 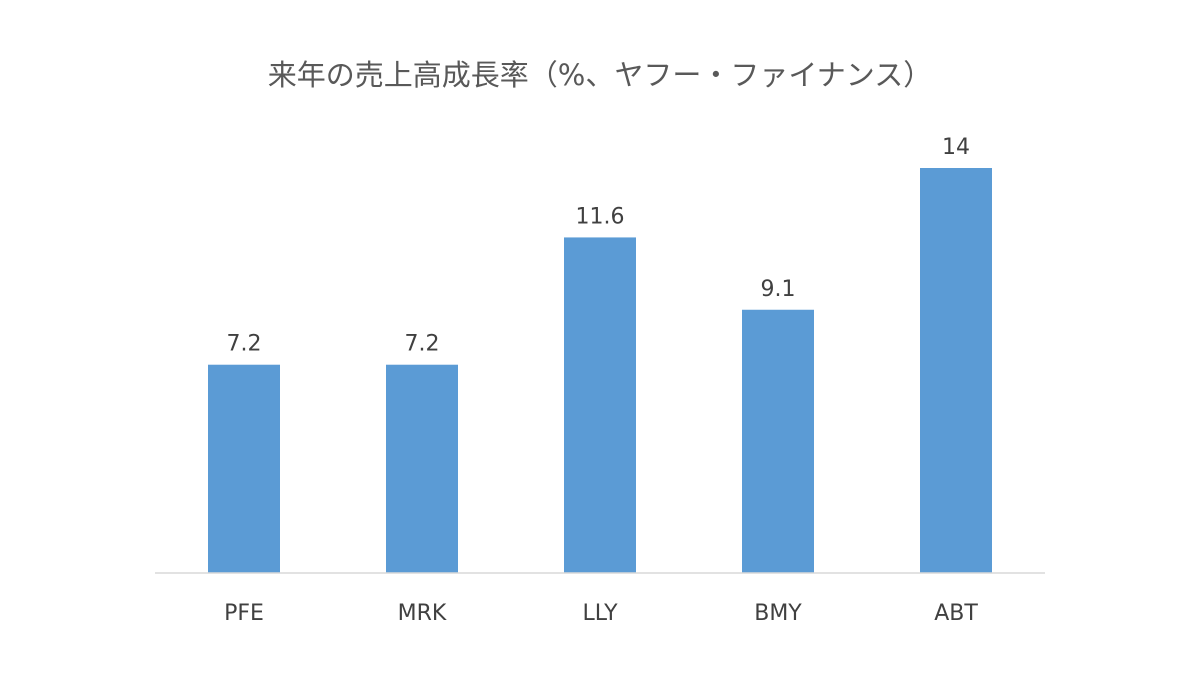 What do you see at coordinates (778, 613) in the screenshot?
I see `x-tick-label-bmy: BMY` at bounding box center [778, 613].